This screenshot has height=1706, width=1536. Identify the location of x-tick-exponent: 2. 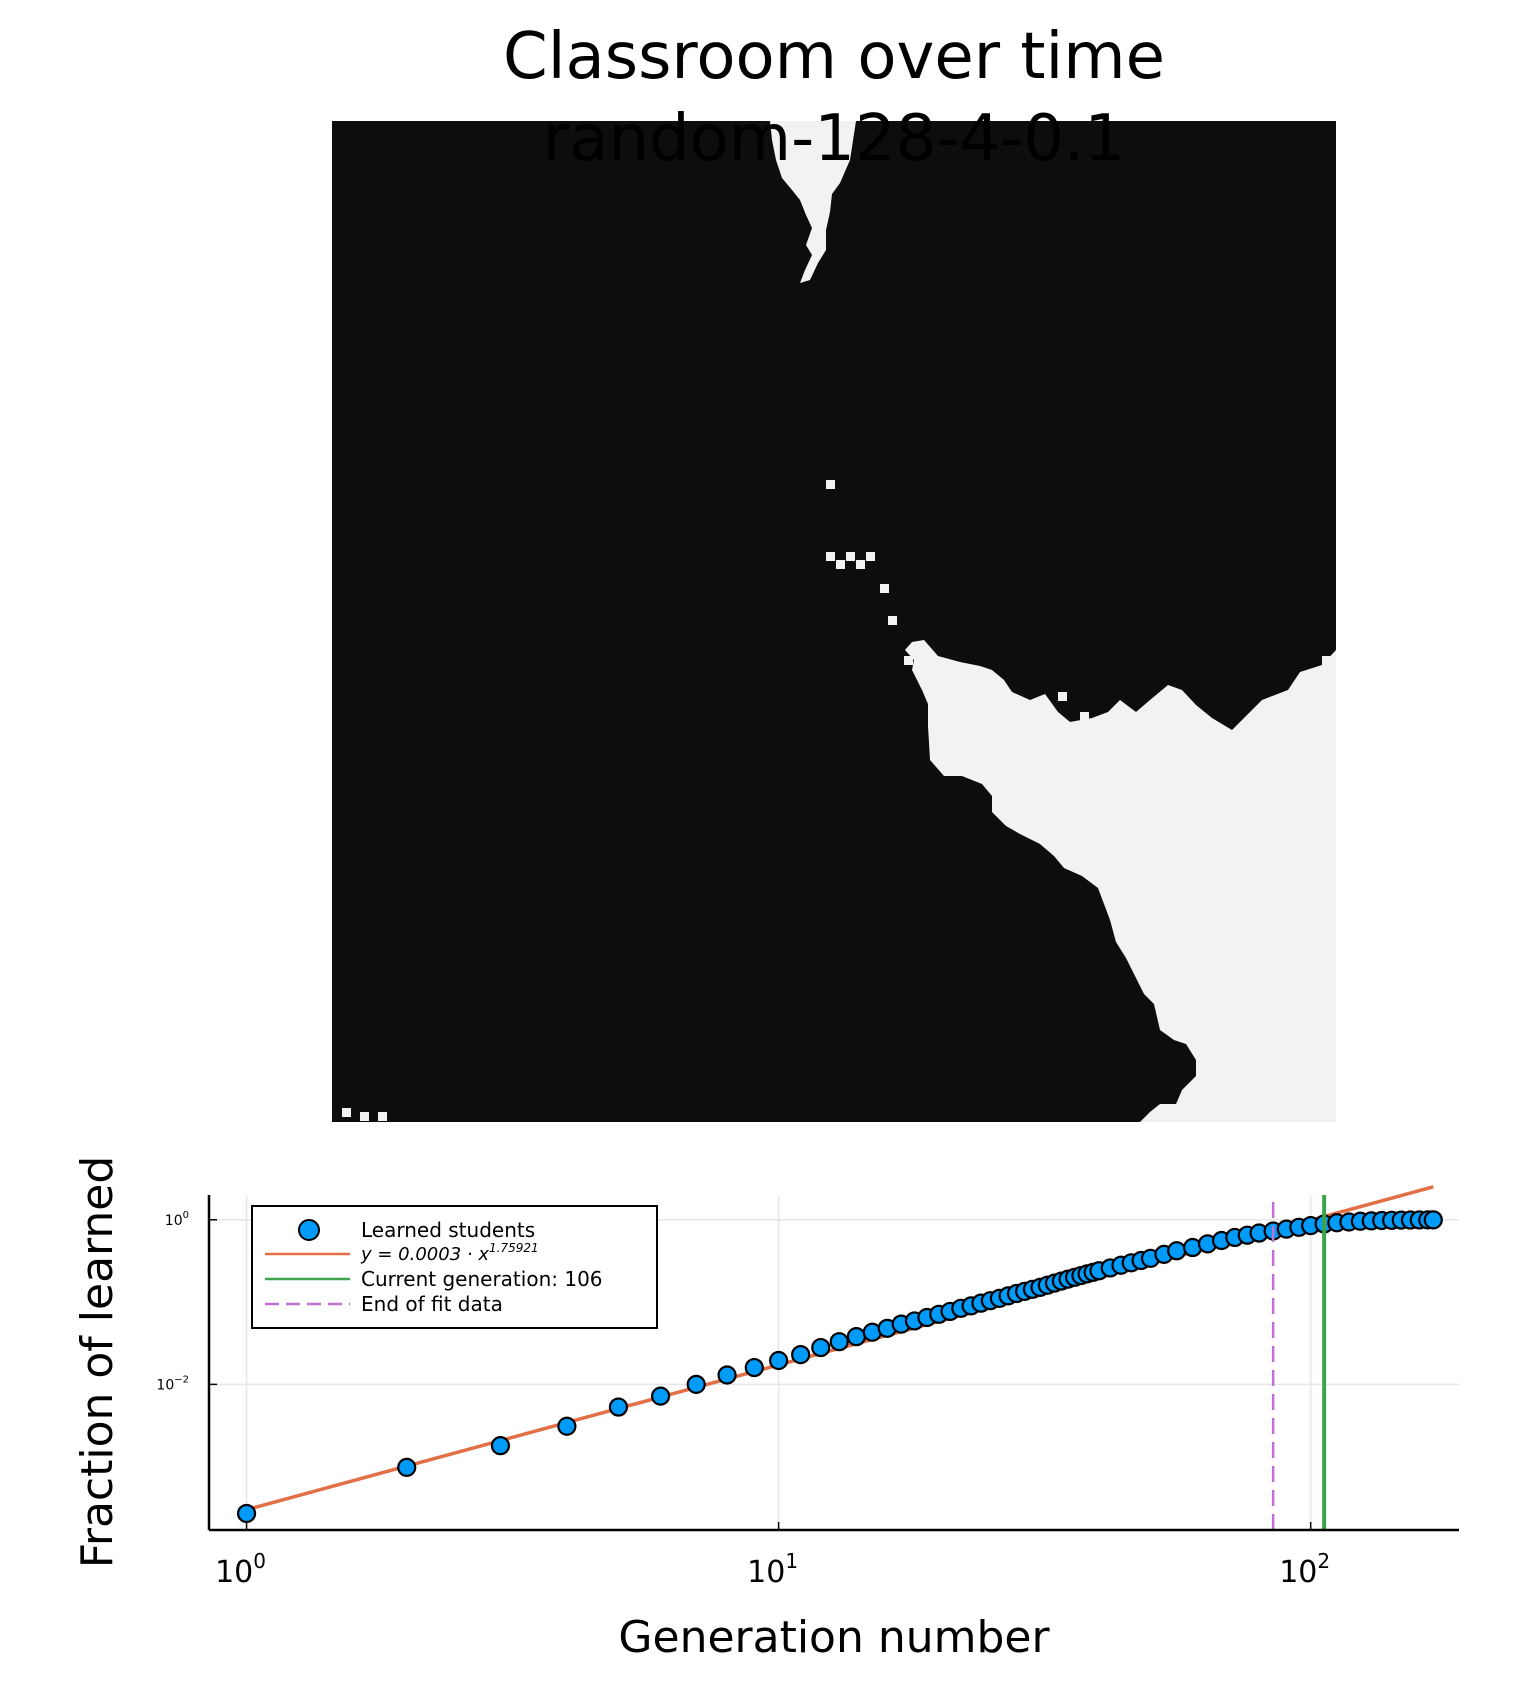
(1323, 1561).